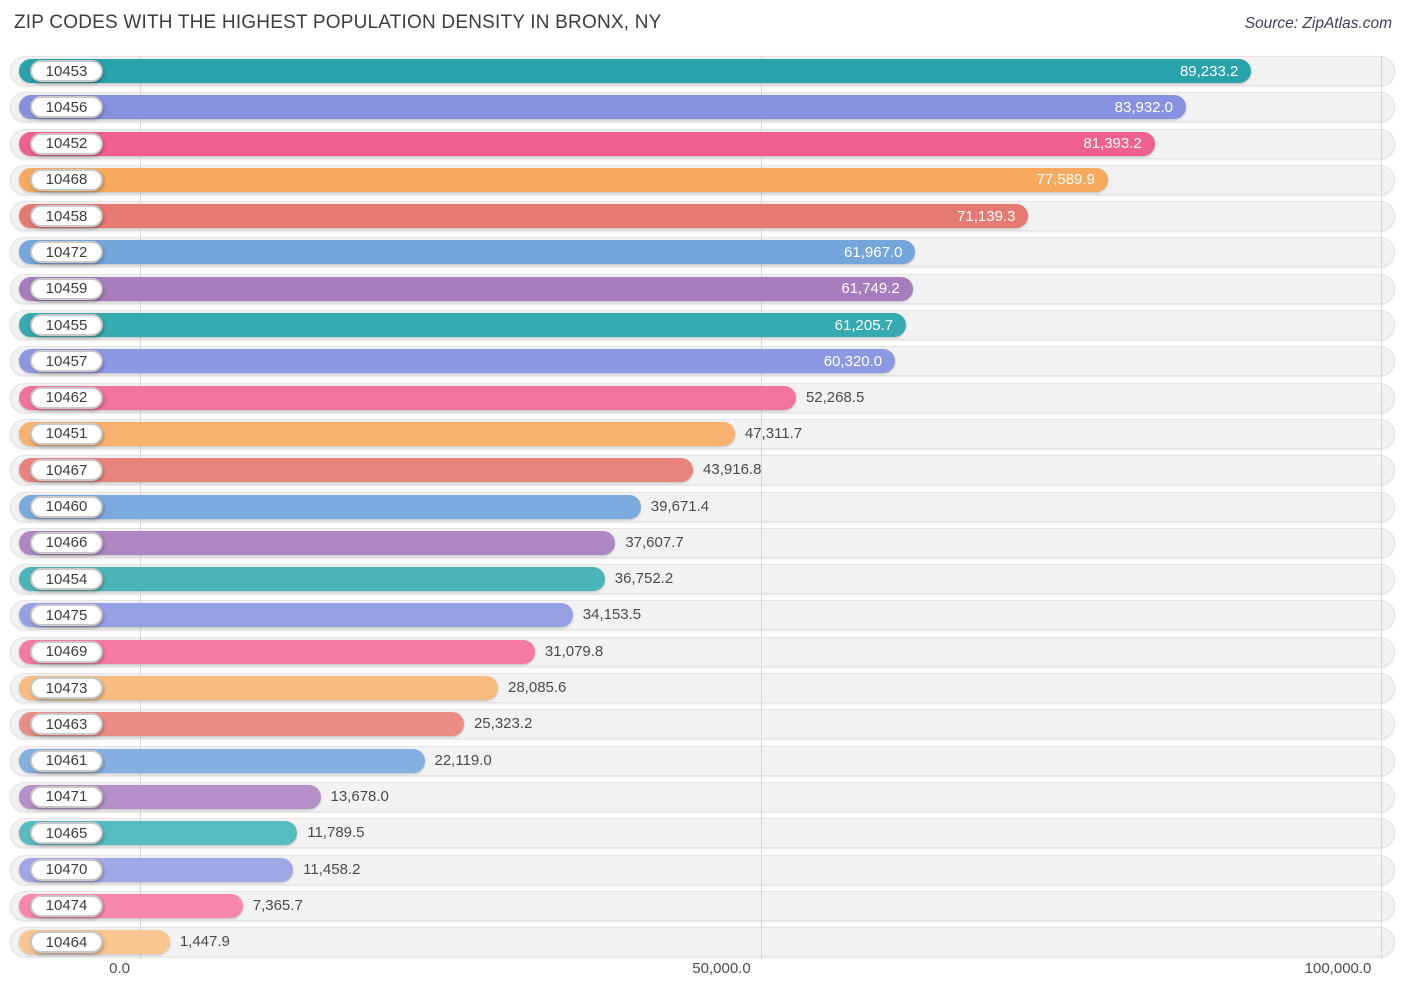  I want to click on x-axis-tick: 0.0, so click(119, 968).